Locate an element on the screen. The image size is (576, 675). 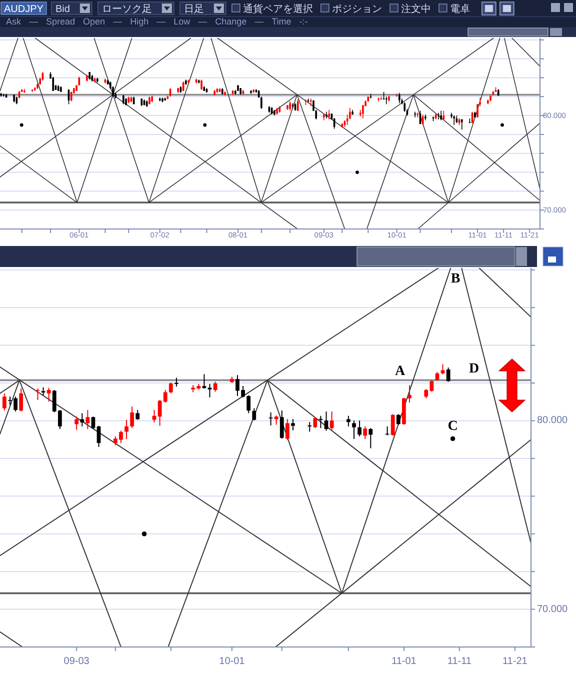
text: Ask is located at coordinates (14, 21).